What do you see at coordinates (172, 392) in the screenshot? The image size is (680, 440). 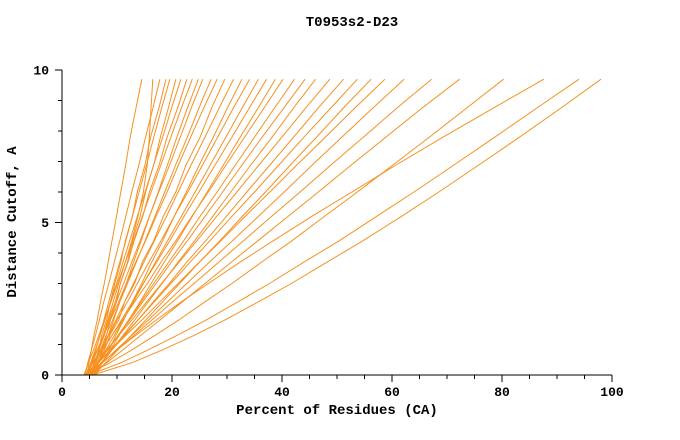 I see `x-tick-label: 20` at bounding box center [172, 392].